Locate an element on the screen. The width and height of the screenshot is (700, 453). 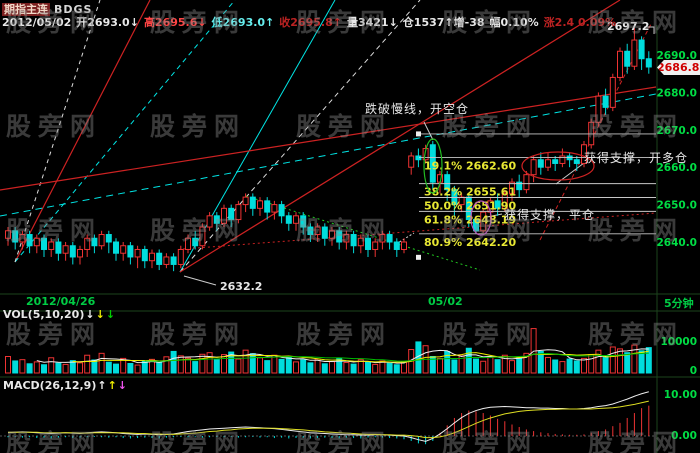
vol-pane-header: VOL(5,10,20)↓↓↓ is located at coordinates (59, 314).